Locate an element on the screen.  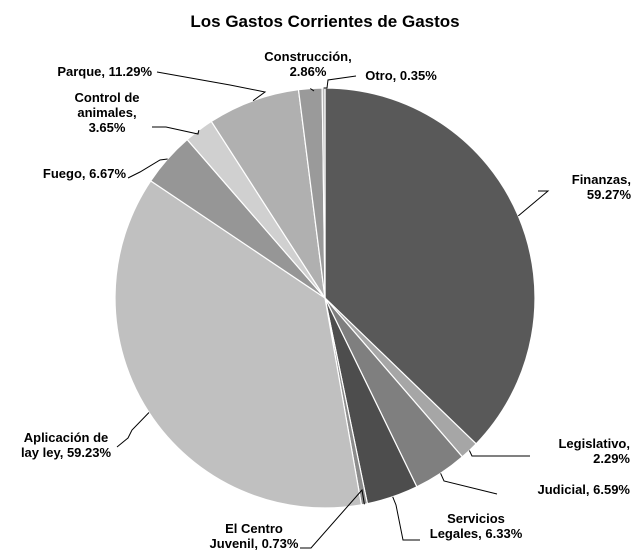
data-label-finanzas: Finanzas, 59.27% is located at coordinates (602, 187).